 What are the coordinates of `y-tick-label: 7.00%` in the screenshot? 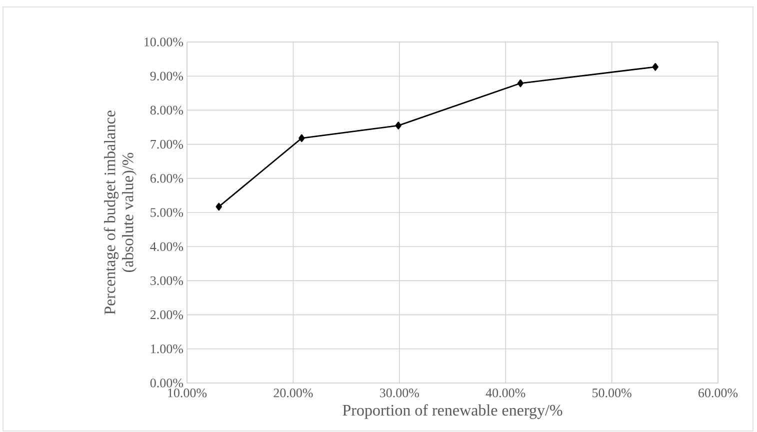 It's located at (167, 144).